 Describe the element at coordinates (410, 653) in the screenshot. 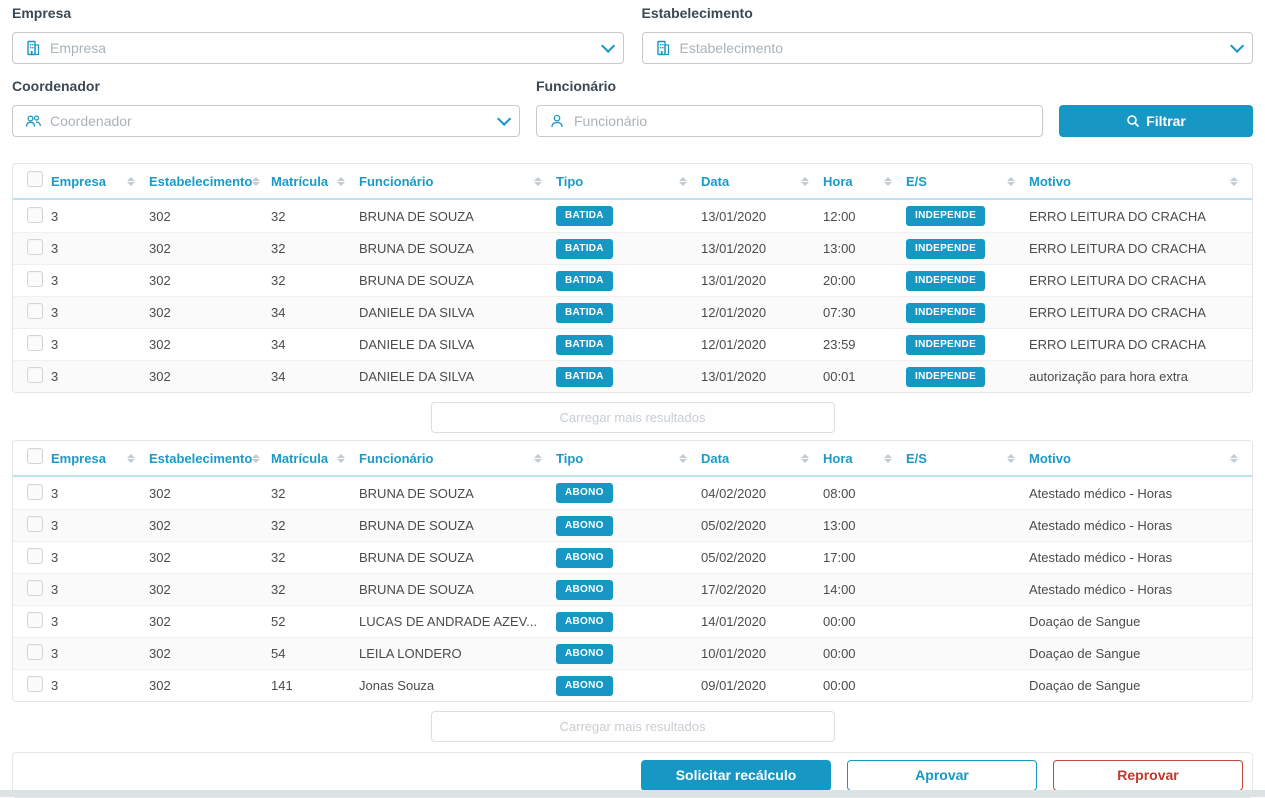

I see `cell-funcionario: LEILA LONDERO` at that location.